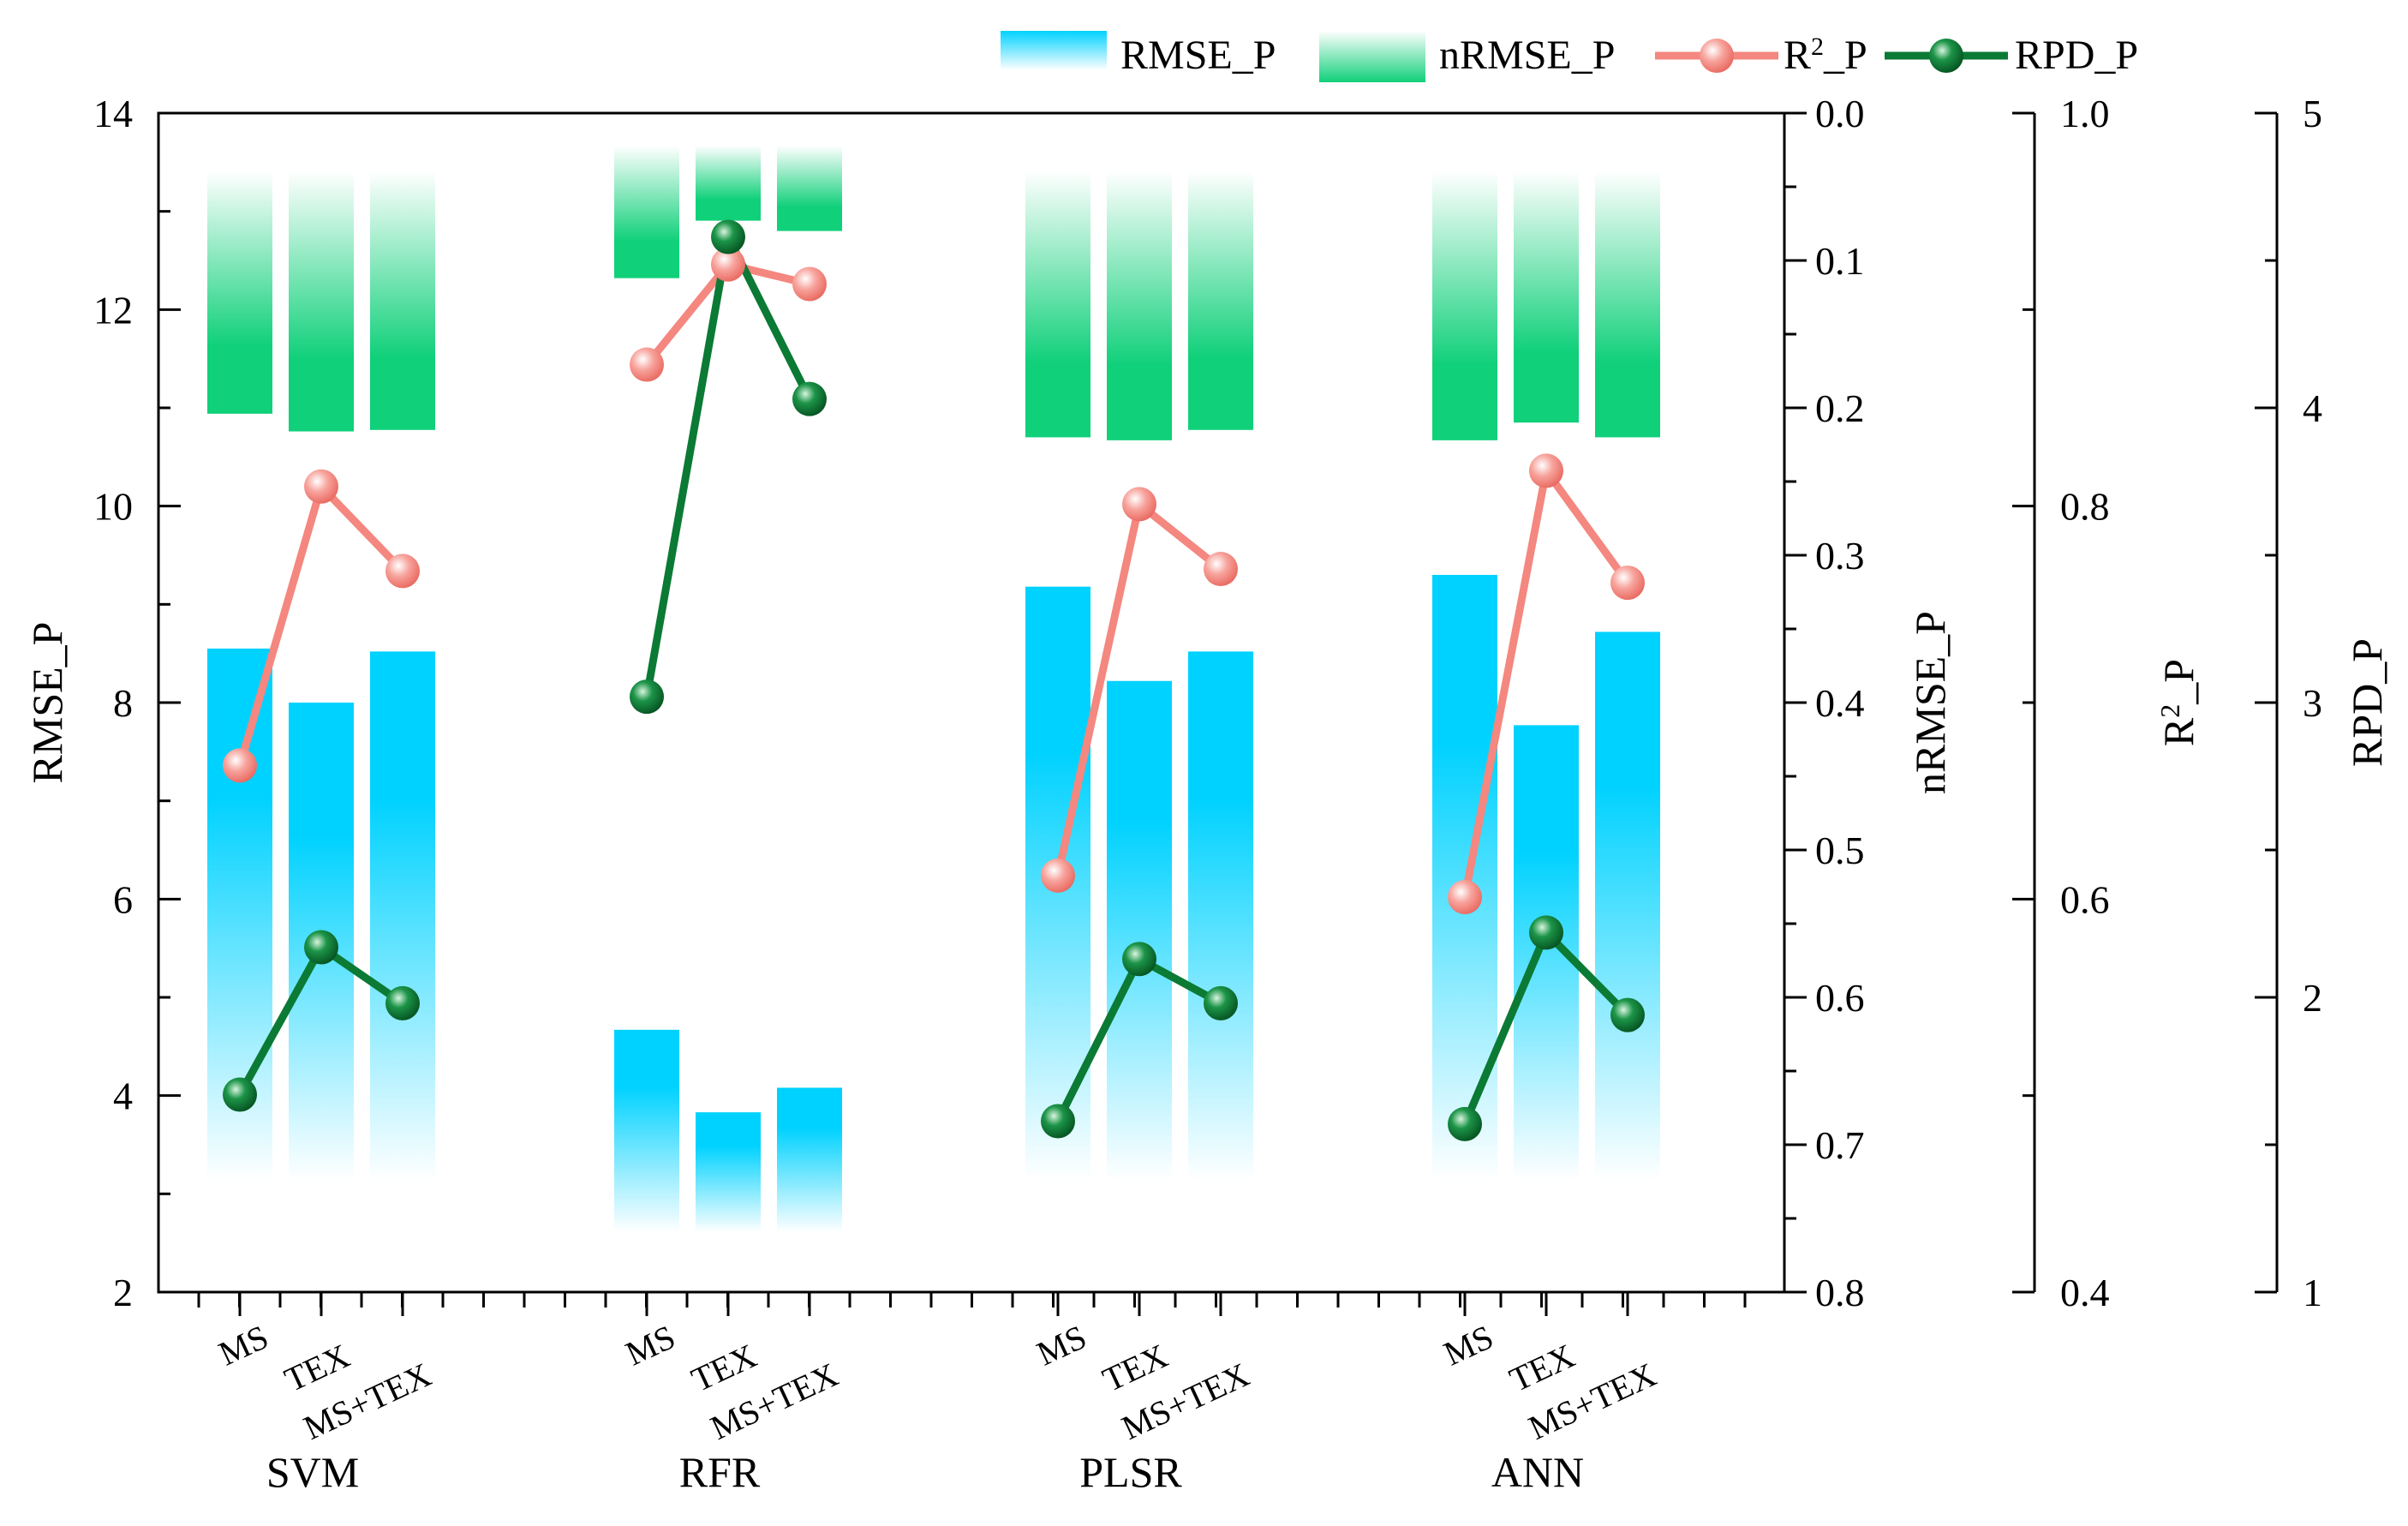 The image size is (2408, 1526). I want to click on legend-marker-r2, so click(1717, 56).